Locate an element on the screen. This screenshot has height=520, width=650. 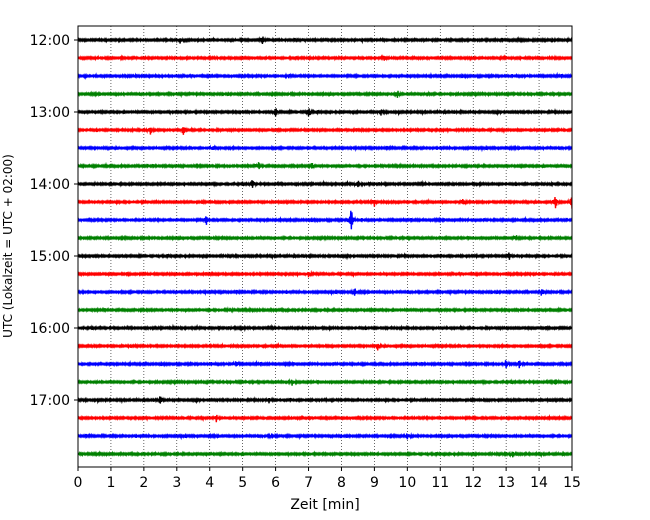
x-tick-label: 6 is located at coordinates (275, 483).